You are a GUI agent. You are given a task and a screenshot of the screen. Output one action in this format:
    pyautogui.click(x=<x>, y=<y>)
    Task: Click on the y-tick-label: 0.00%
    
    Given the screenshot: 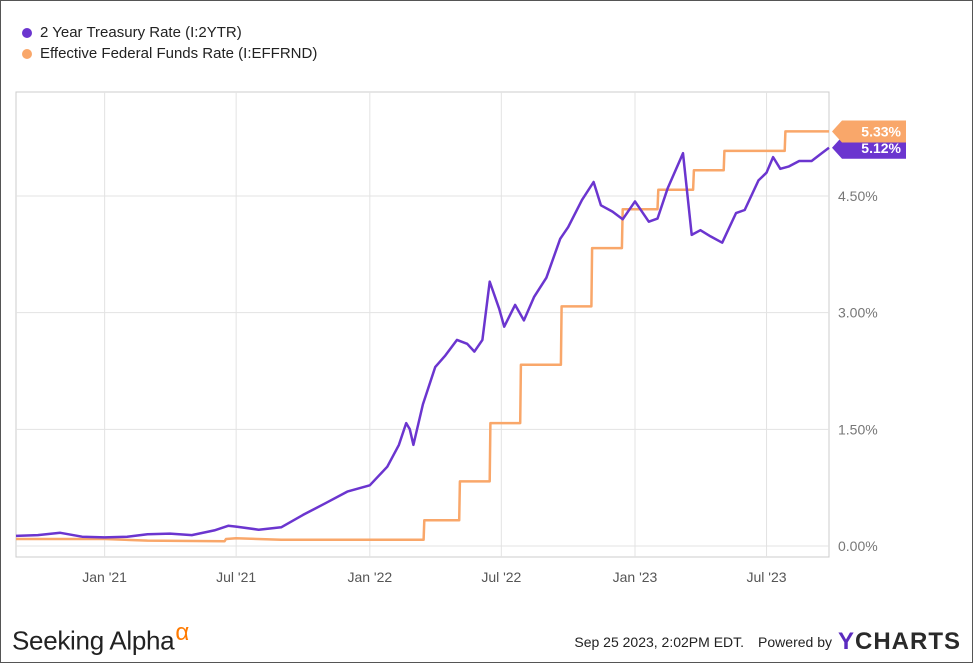 What is the action you would take?
    pyautogui.click(x=858, y=546)
    